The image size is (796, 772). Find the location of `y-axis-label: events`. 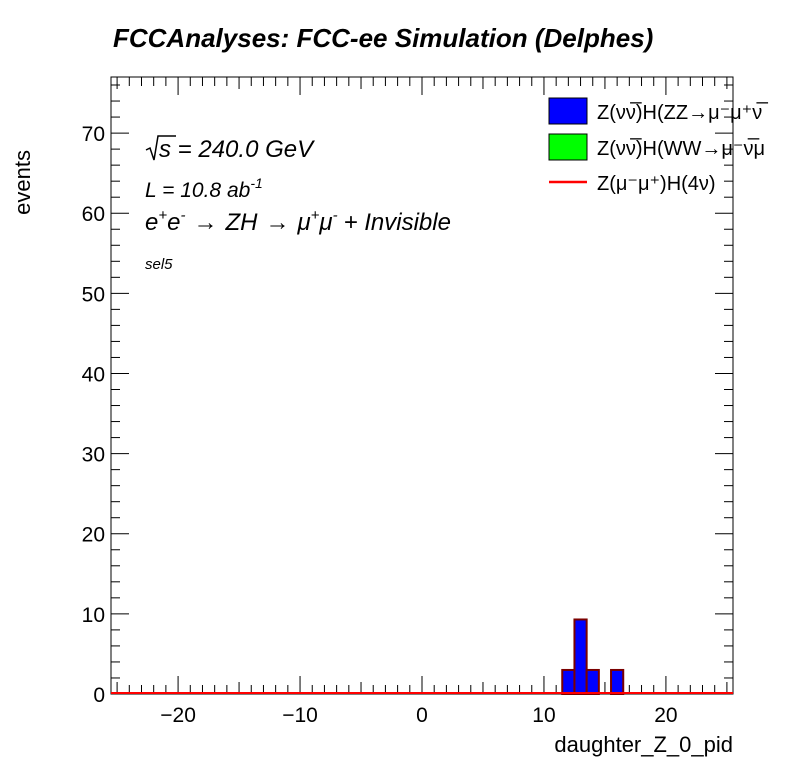

y-axis-label: events is located at coordinates (22, 182).